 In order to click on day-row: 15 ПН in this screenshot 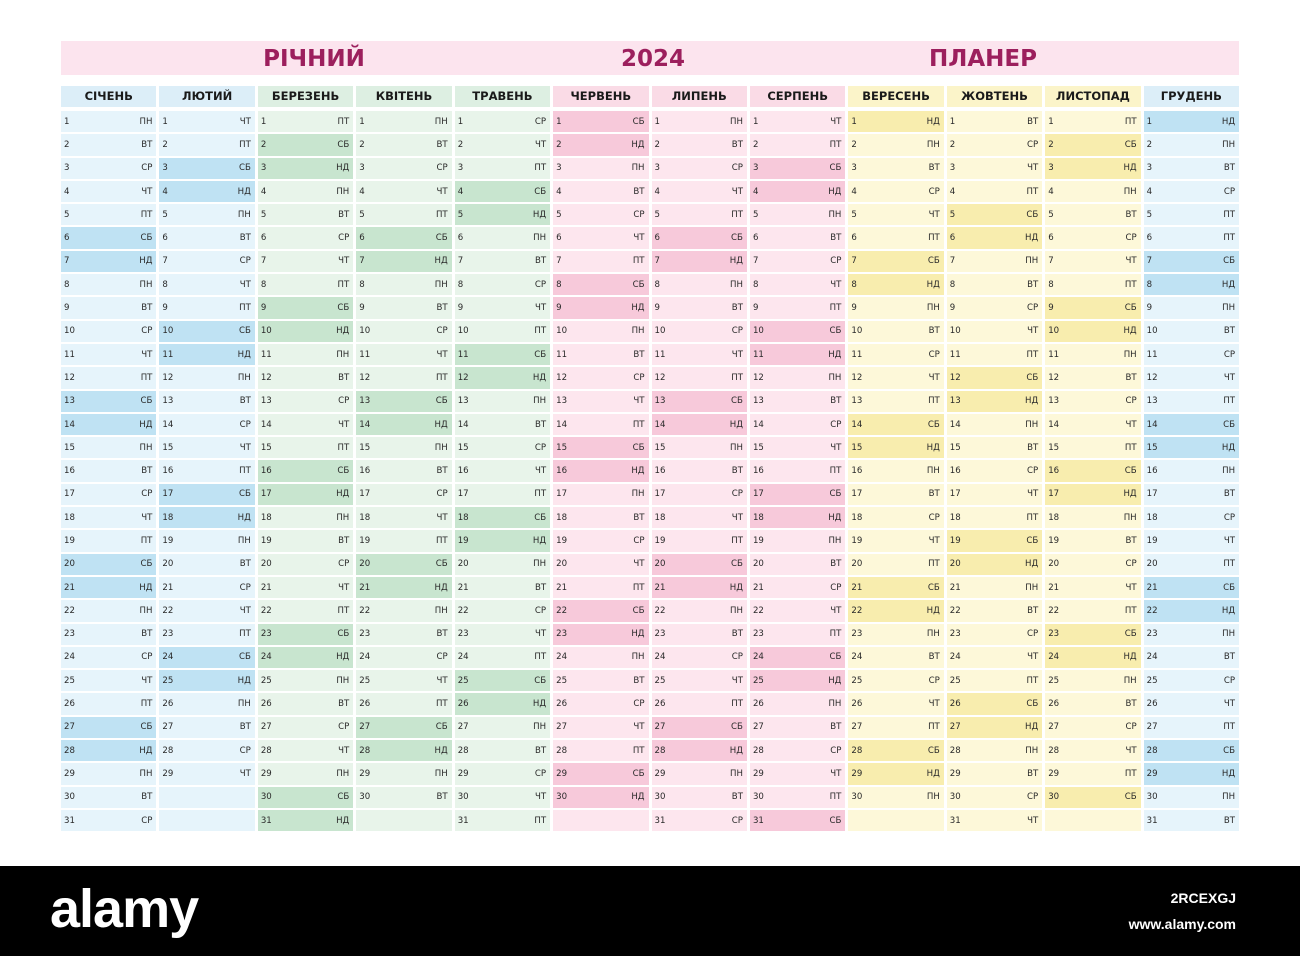, I will do `click(699, 448)`.